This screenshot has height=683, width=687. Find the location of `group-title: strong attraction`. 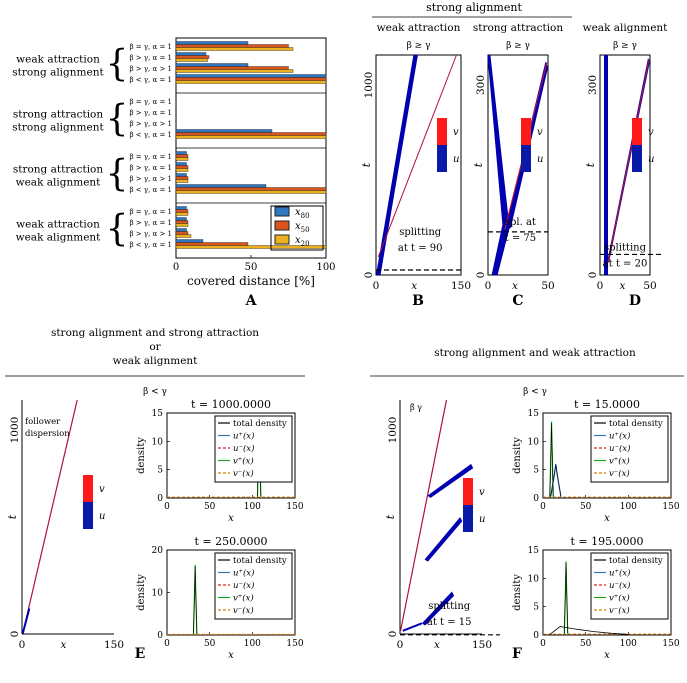

group-title: strong attraction is located at coordinates (58, 115).